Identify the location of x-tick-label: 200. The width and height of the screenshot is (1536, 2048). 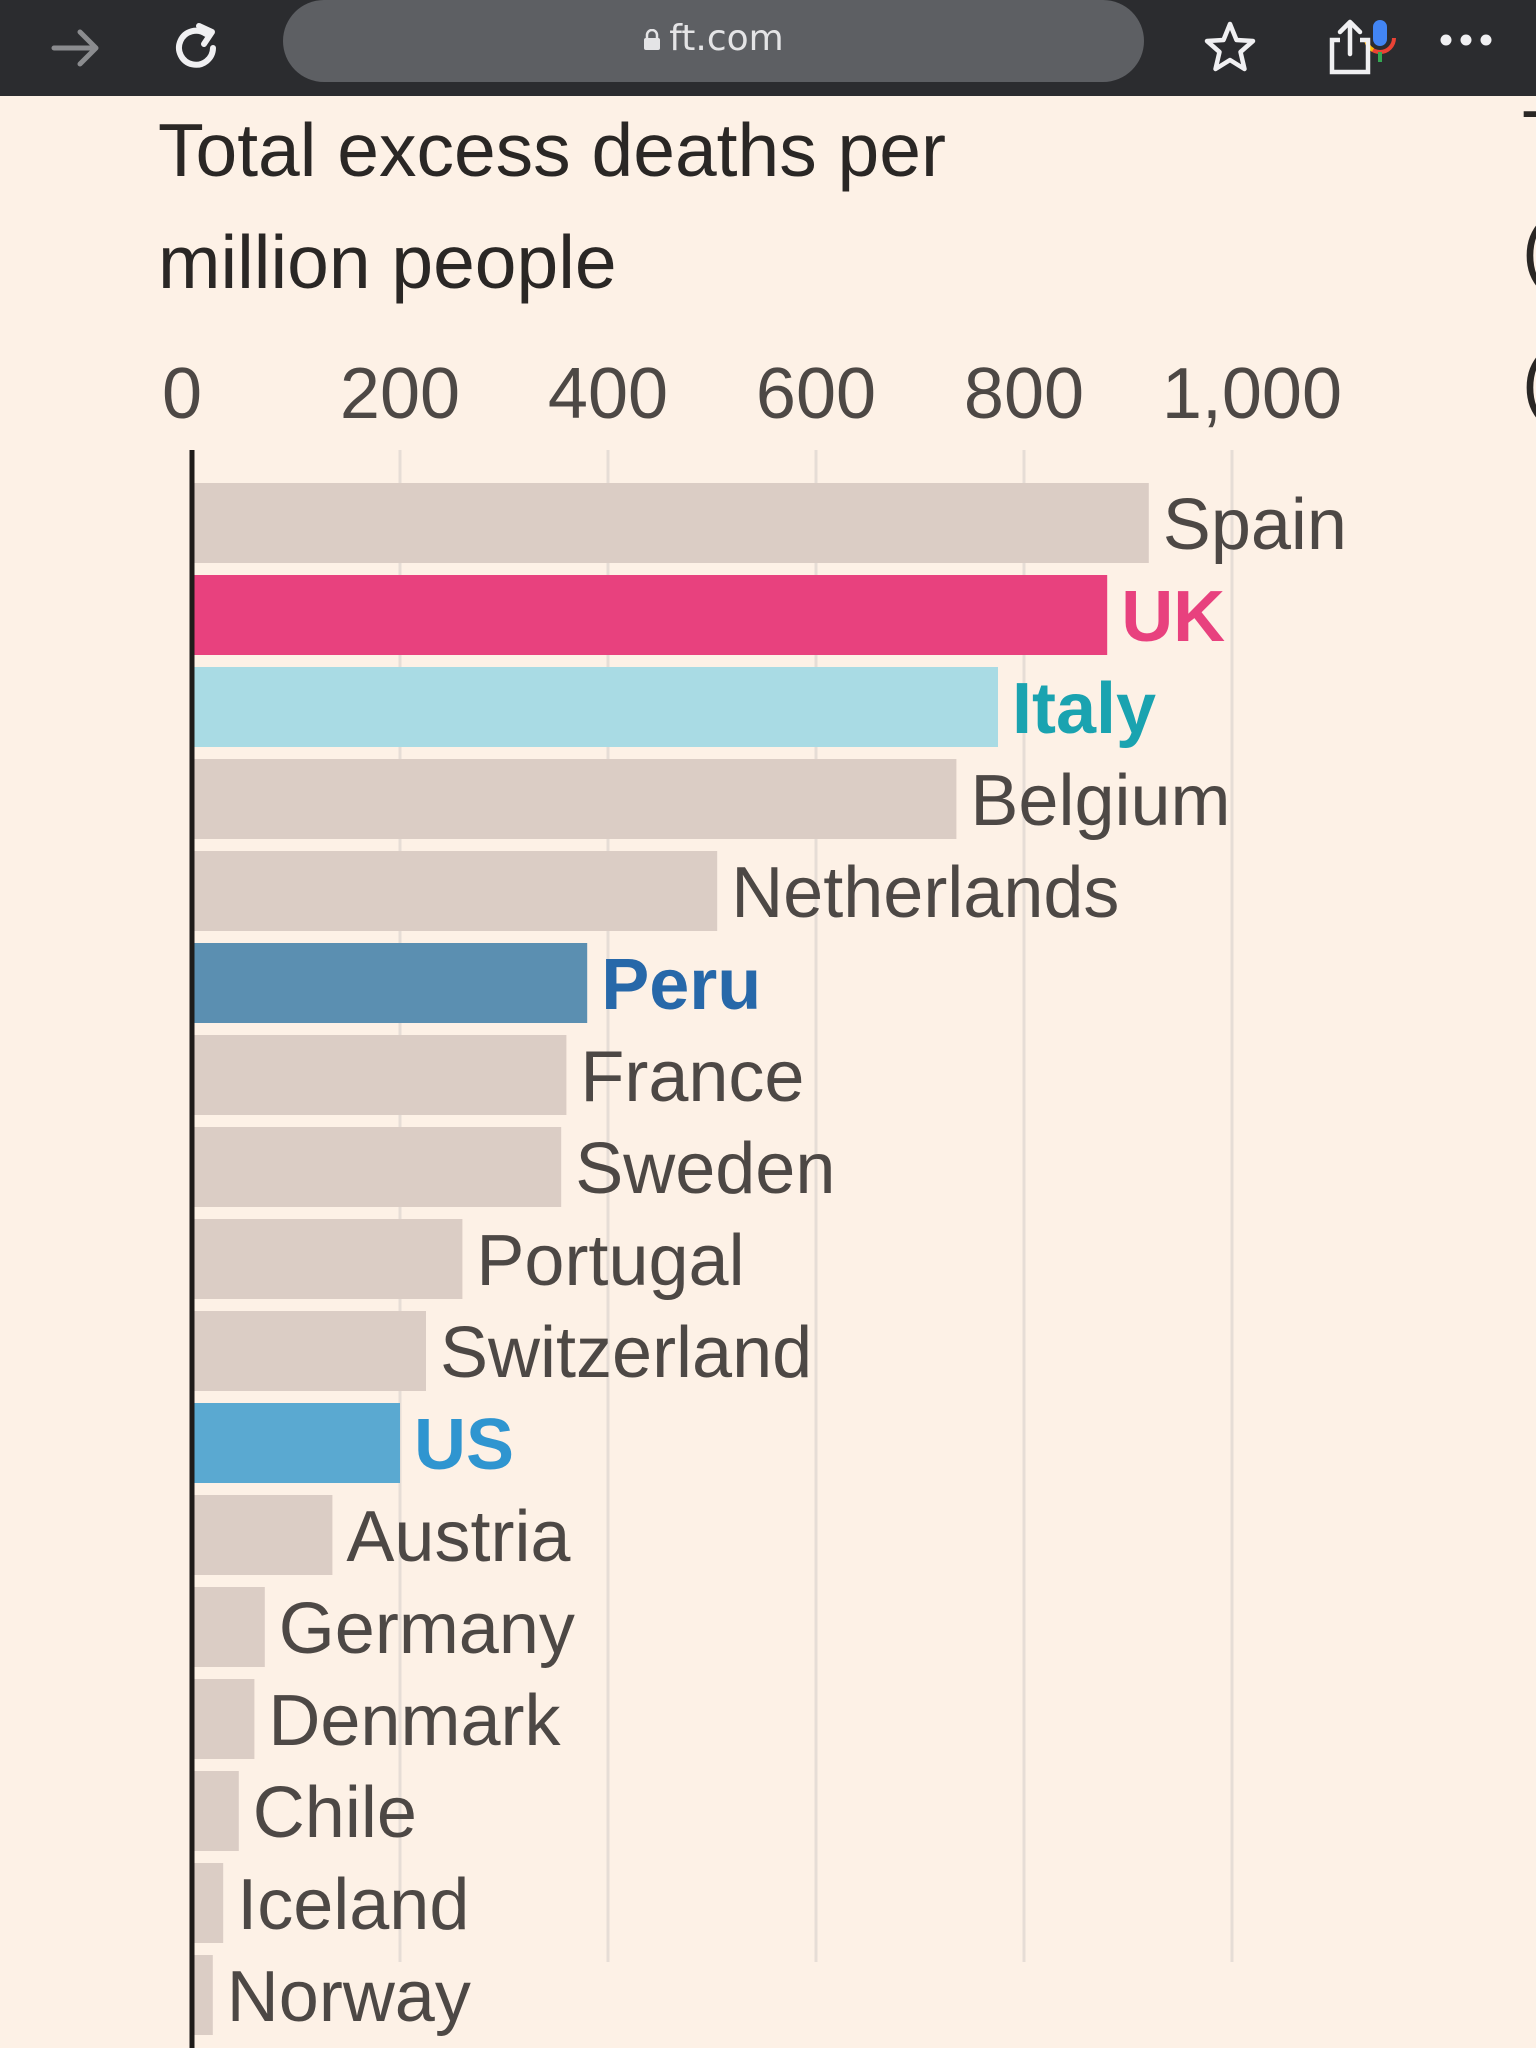
(400, 394).